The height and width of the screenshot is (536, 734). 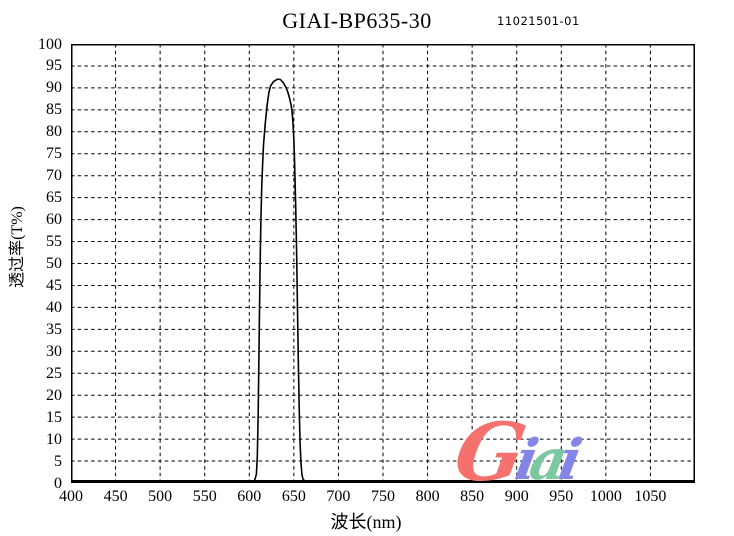 What do you see at coordinates (54, 417) in the screenshot?
I see `y-tick-label: 15` at bounding box center [54, 417].